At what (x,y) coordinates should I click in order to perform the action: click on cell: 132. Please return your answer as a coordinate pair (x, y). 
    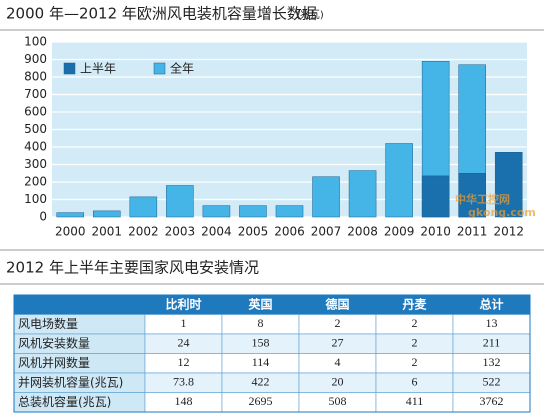
    Looking at the image, I should click on (492, 362).